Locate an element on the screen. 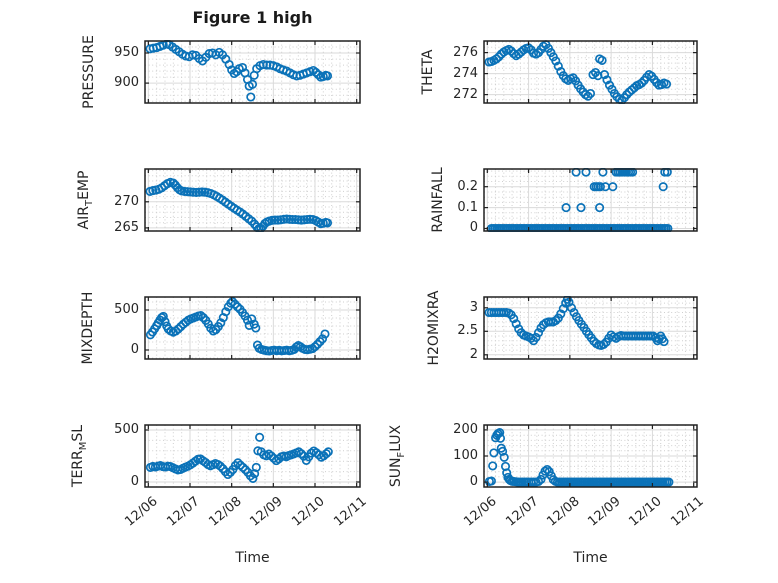  y-tick-label: 274 is located at coordinates (465, 73).